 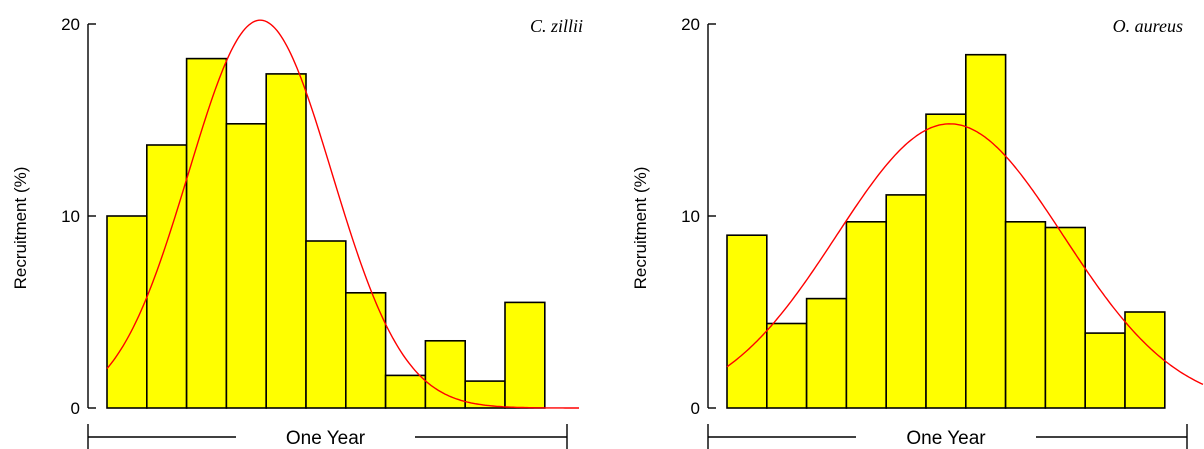 I want to click on chart-title: O. aureus, so click(x=1148, y=26).